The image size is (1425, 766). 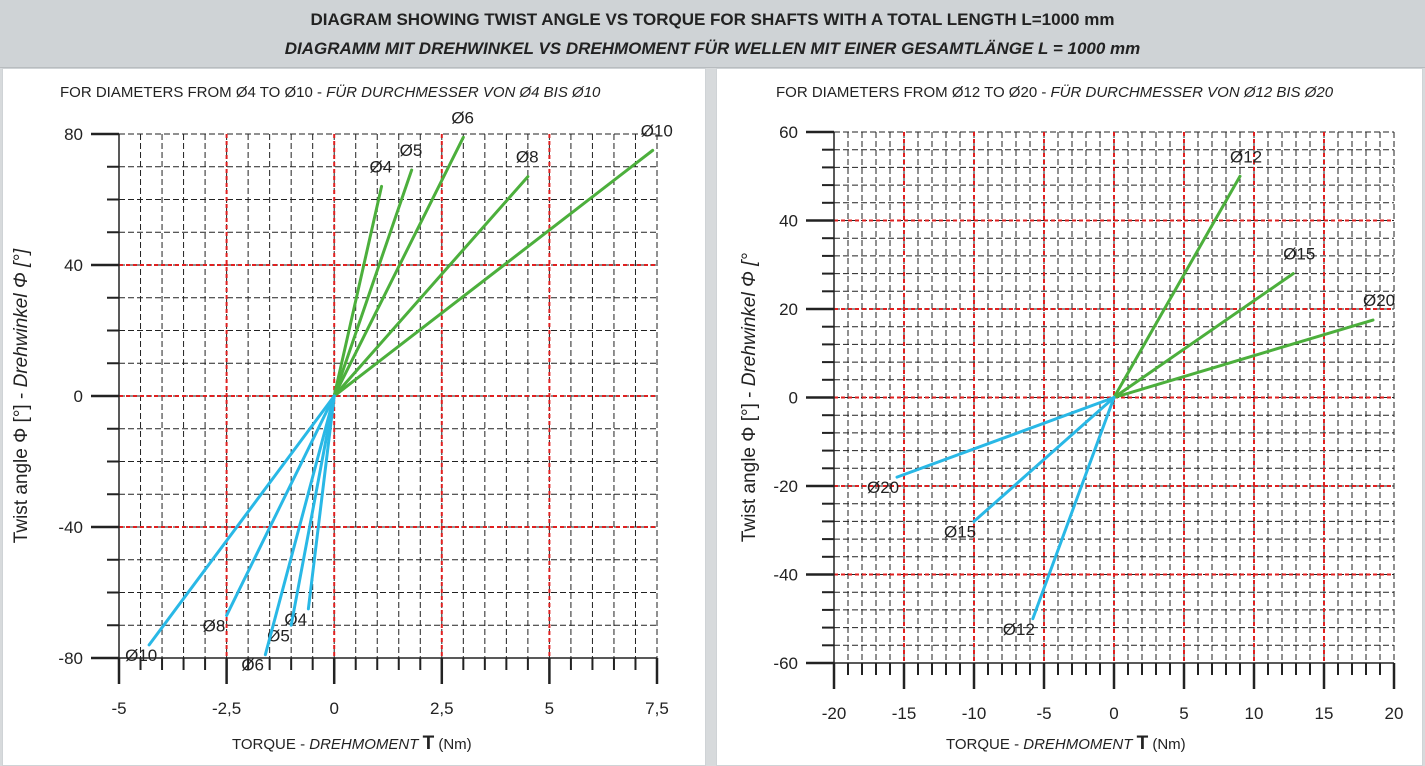 I want to click on series-line-positive-Ø6, so click(x=398, y=266).